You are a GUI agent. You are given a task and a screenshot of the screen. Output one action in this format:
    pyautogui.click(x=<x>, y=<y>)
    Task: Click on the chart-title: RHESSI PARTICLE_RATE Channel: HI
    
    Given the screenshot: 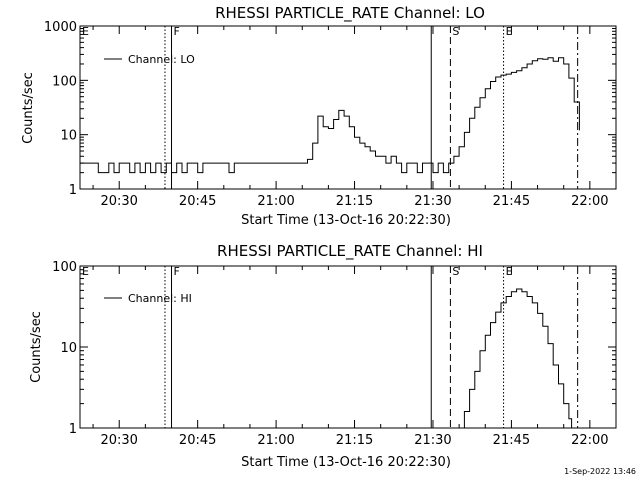 What is the action you would take?
    pyautogui.click(x=350, y=251)
    